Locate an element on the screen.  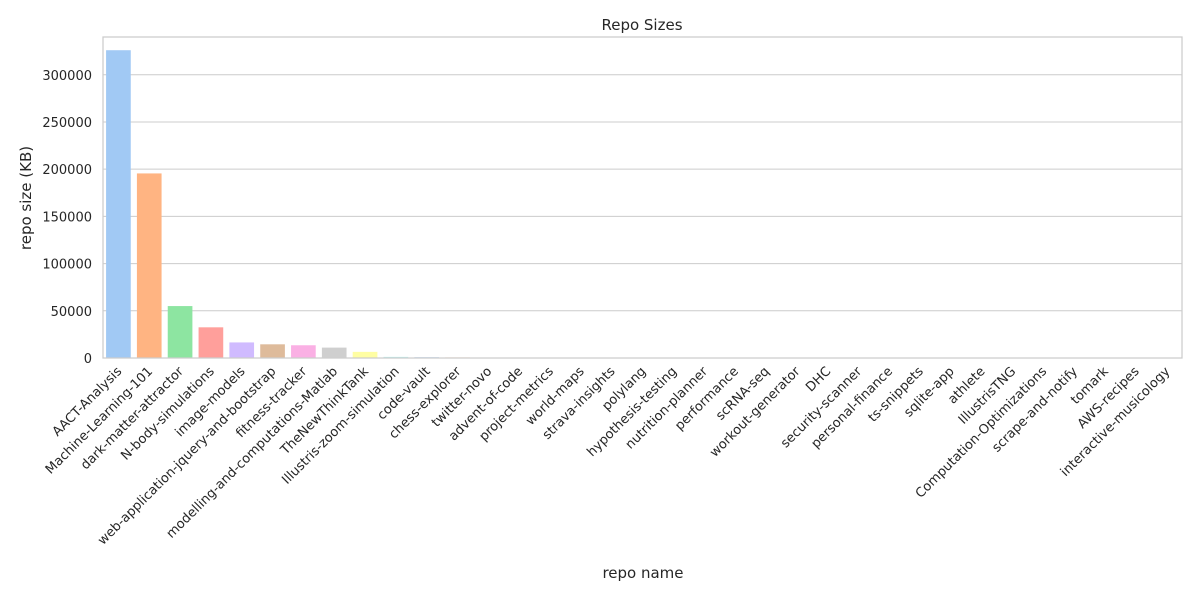
y-tick-label: 150000 is located at coordinates (67, 217).